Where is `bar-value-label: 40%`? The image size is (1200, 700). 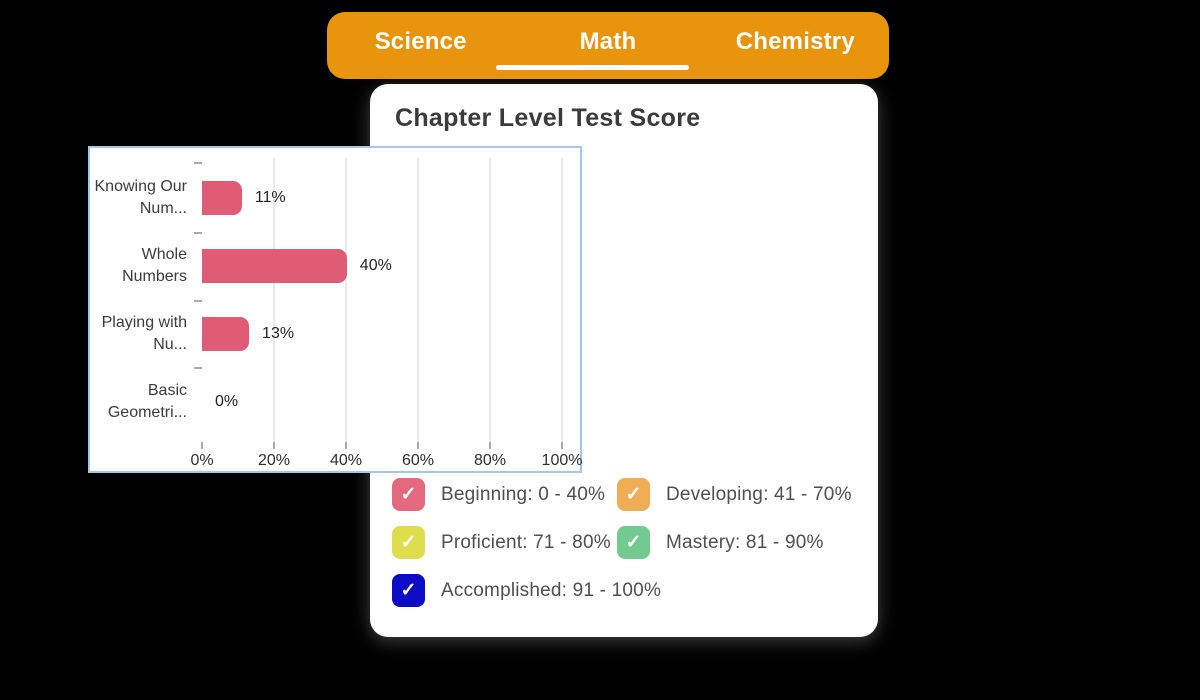
bar-value-label: 40% is located at coordinates (375, 265).